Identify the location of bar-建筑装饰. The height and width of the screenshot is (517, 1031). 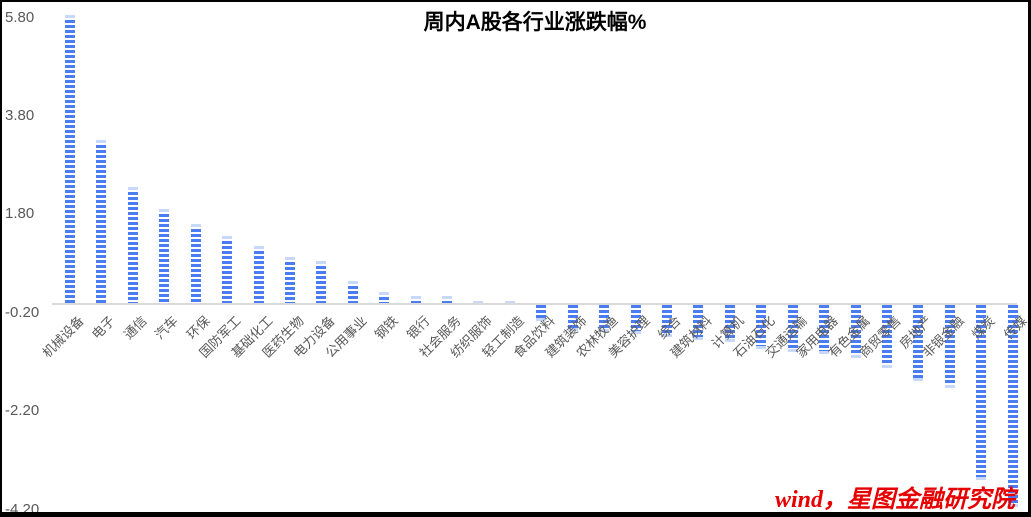
(572, 318).